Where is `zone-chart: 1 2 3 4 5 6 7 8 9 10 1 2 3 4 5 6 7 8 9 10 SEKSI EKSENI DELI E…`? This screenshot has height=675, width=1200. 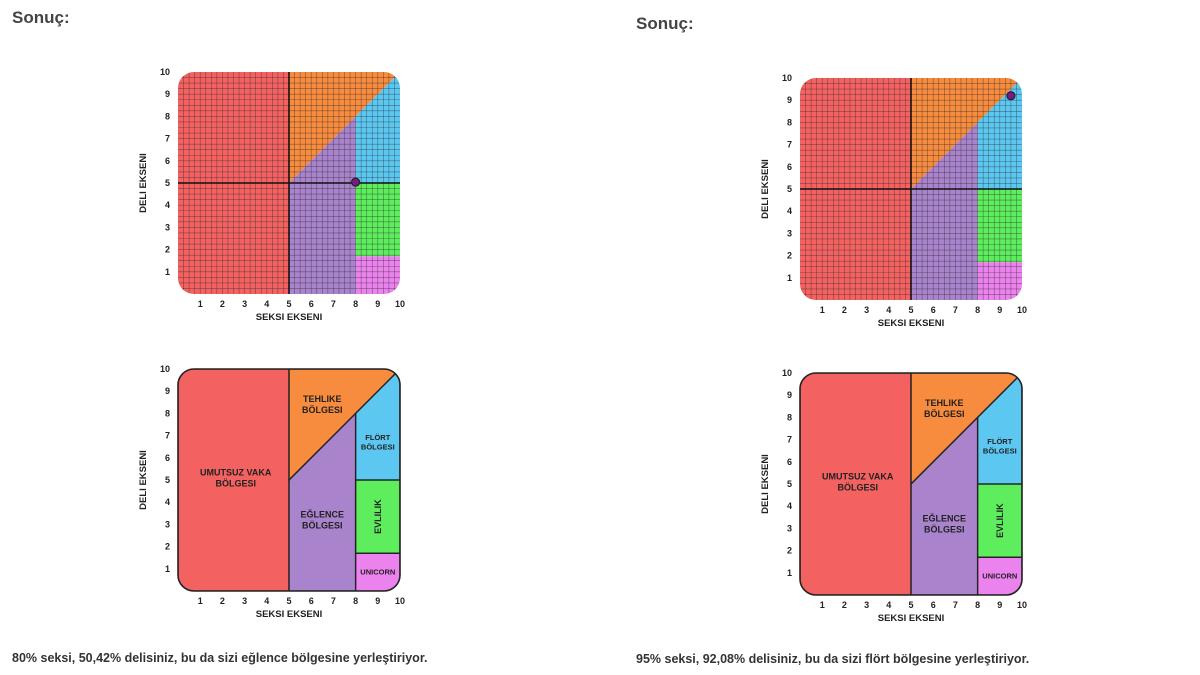 zone-chart: 1 2 3 4 5 6 7 8 9 10 1 2 3 4 5 6 7 8 9 10 SEKSI EKSENI DELI E… is located at coordinates (271, 492).